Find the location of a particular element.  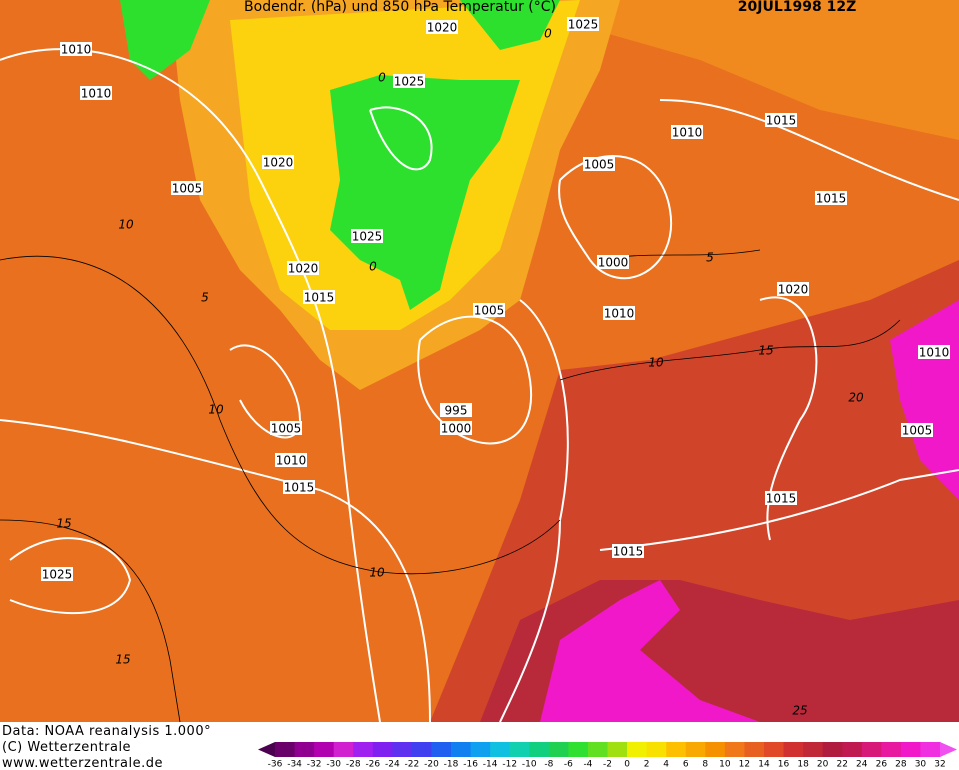

scale-label: 20 is located at coordinates (823, 765).